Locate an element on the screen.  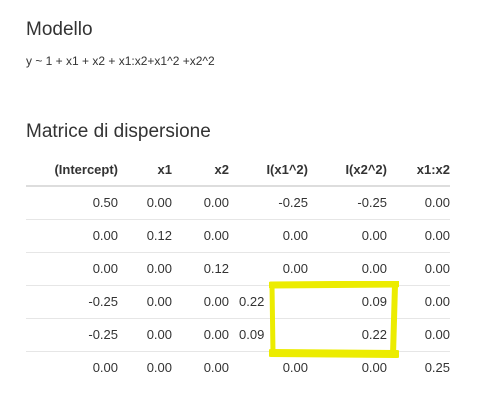
table-header-row: (Intercept) x1 x2 I(x1^2) I(x2^2) x1:x2 is located at coordinates (238, 170).